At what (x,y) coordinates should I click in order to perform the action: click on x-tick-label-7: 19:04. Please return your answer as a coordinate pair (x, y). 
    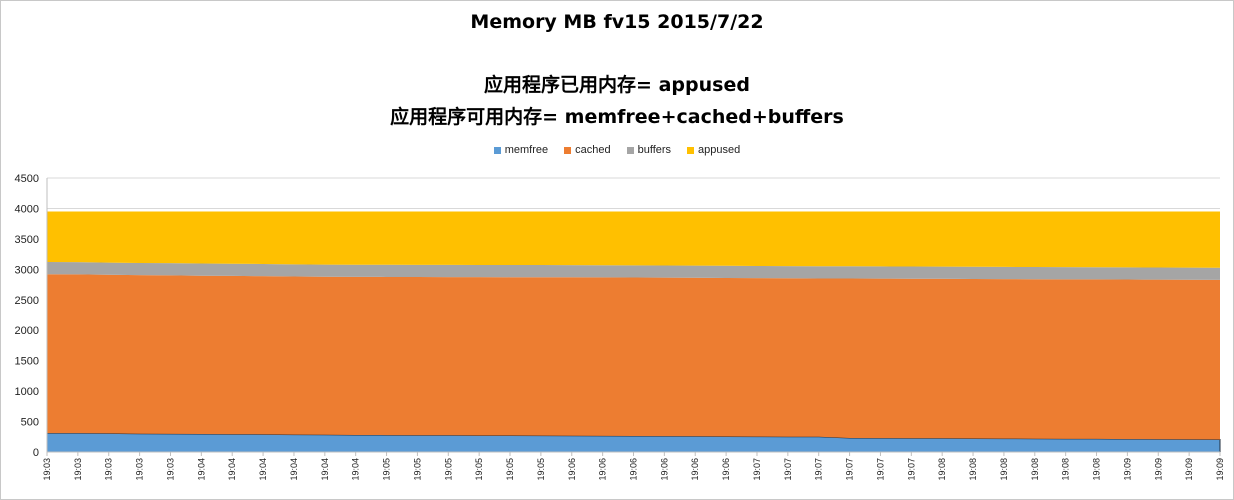
    Looking at the image, I should click on (263, 469).